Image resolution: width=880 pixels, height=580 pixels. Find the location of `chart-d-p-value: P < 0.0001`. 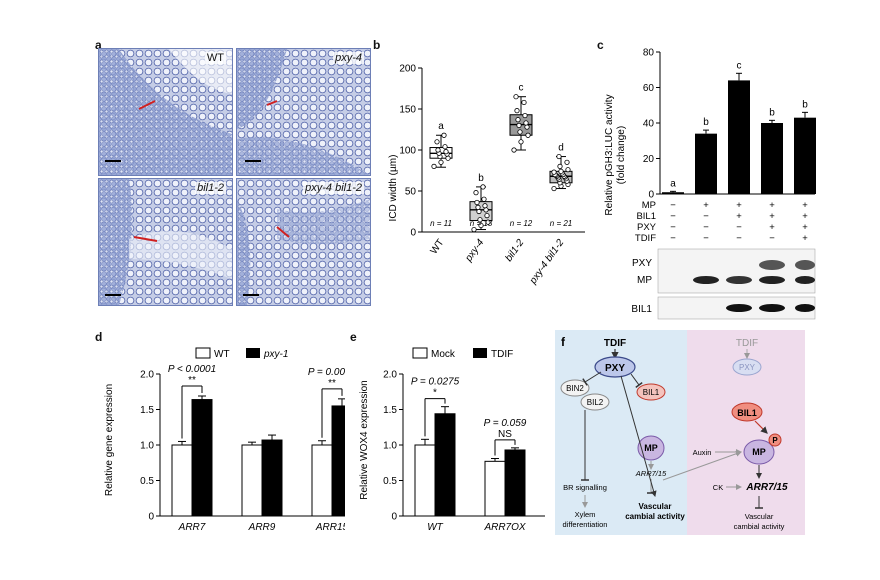

chart-d-p-value: P < 0.0001 is located at coordinates (192, 369).